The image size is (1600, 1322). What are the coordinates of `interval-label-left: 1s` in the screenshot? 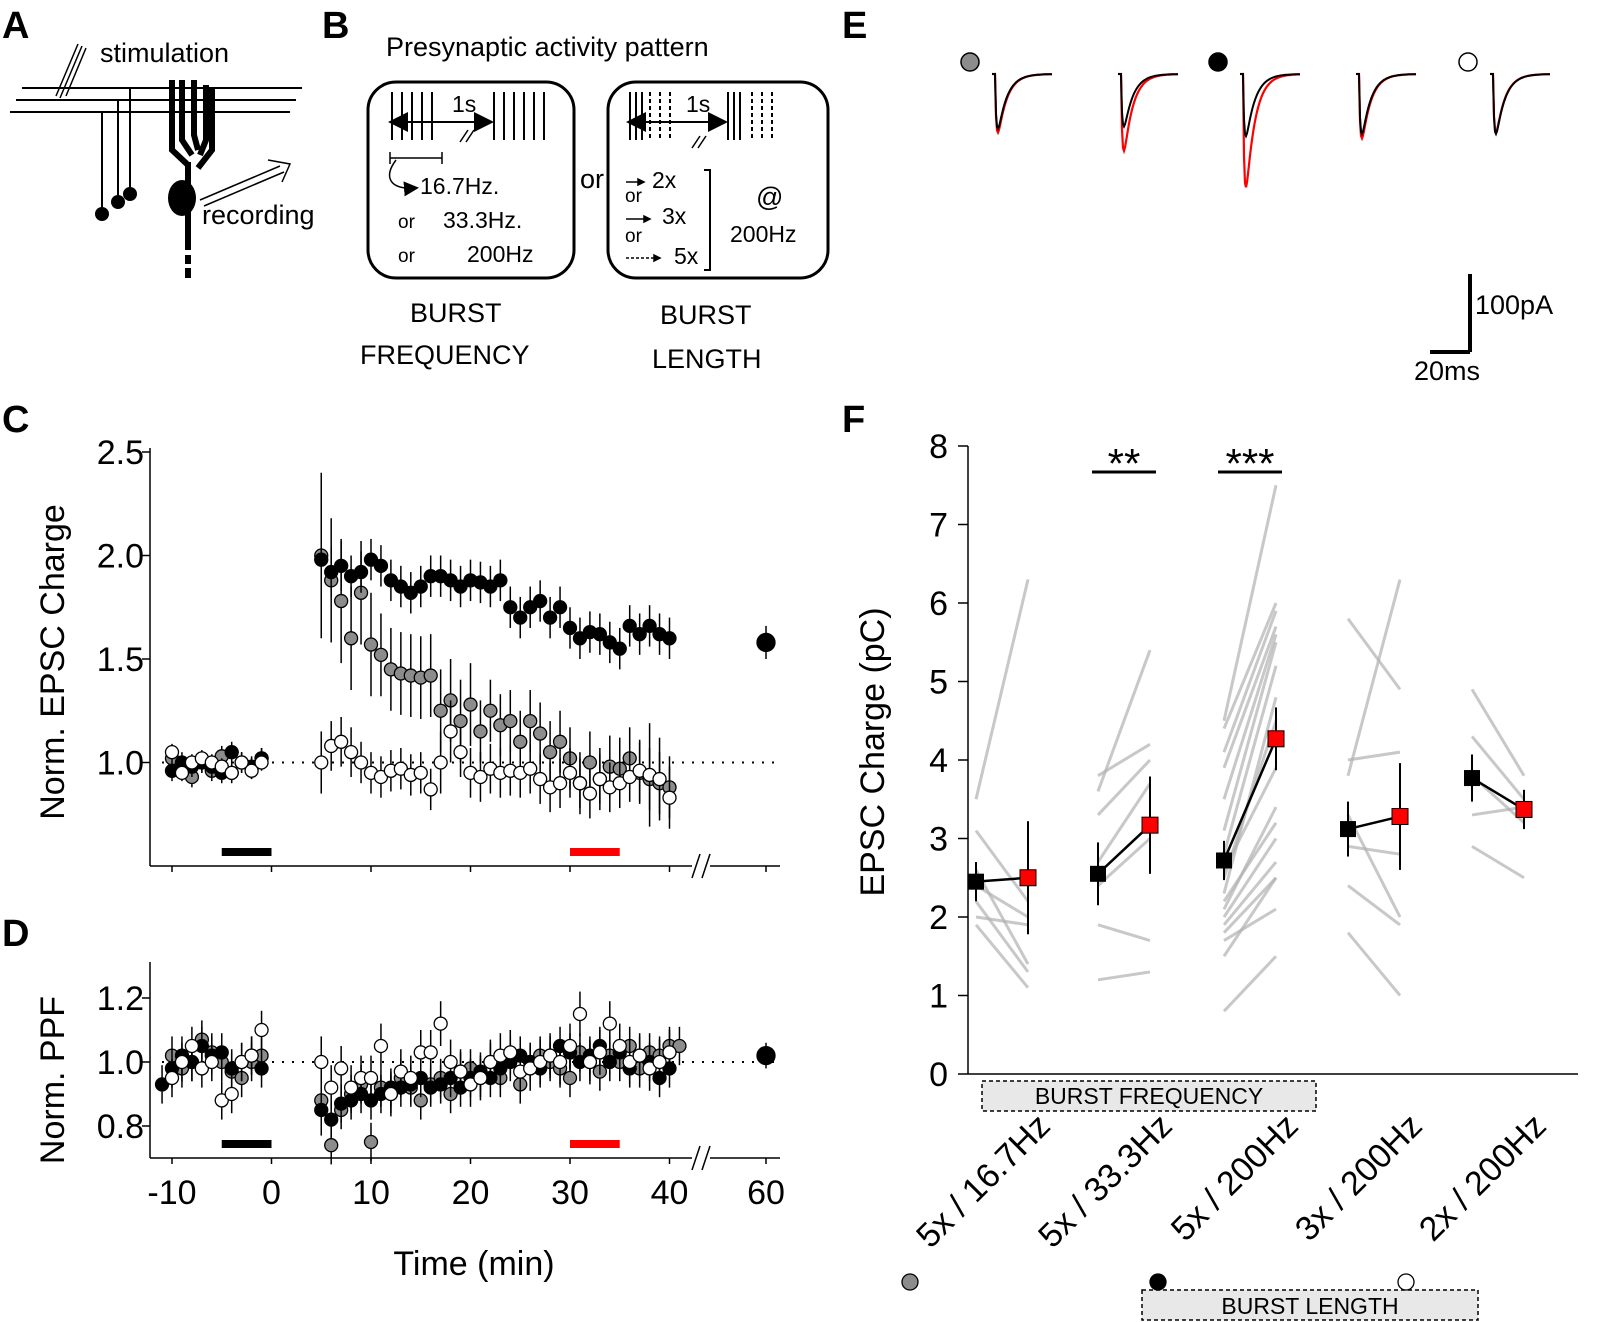 It's located at (464, 104).